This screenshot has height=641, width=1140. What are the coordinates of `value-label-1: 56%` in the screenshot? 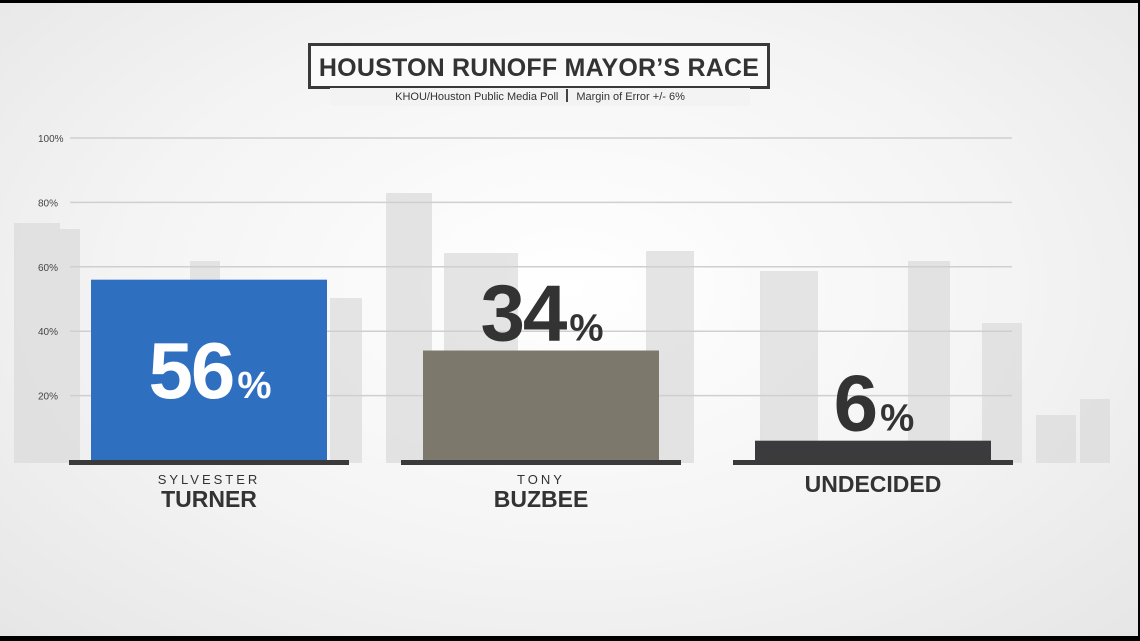 It's located at (209, 370).